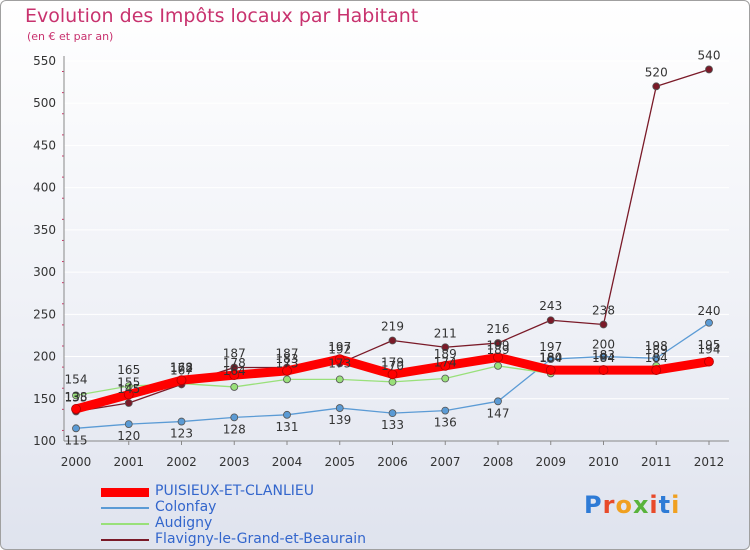 The image size is (750, 550). Describe the element at coordinates (656, 462) in the screenshot. I see `x-tick-label: 2011` at that location.